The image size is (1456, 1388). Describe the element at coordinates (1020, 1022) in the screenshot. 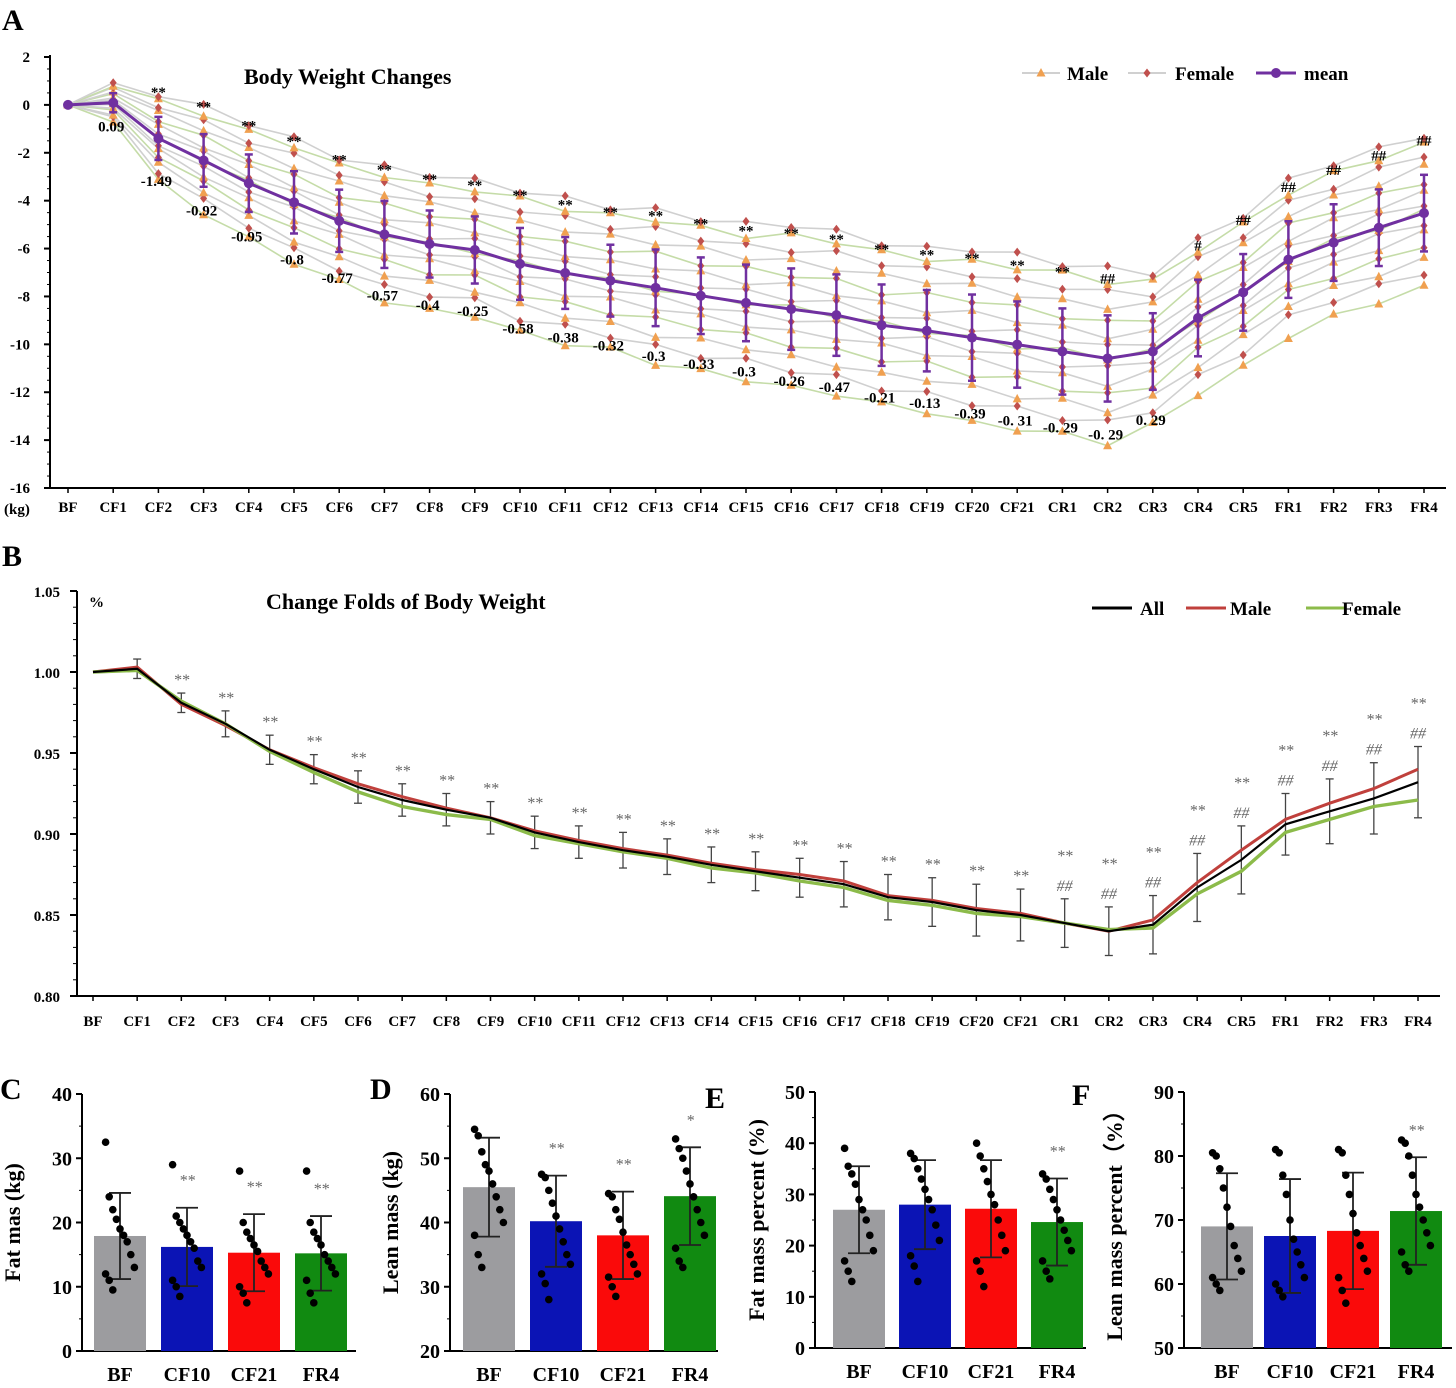

I see `x-tick-label-b: CF21` at that location.